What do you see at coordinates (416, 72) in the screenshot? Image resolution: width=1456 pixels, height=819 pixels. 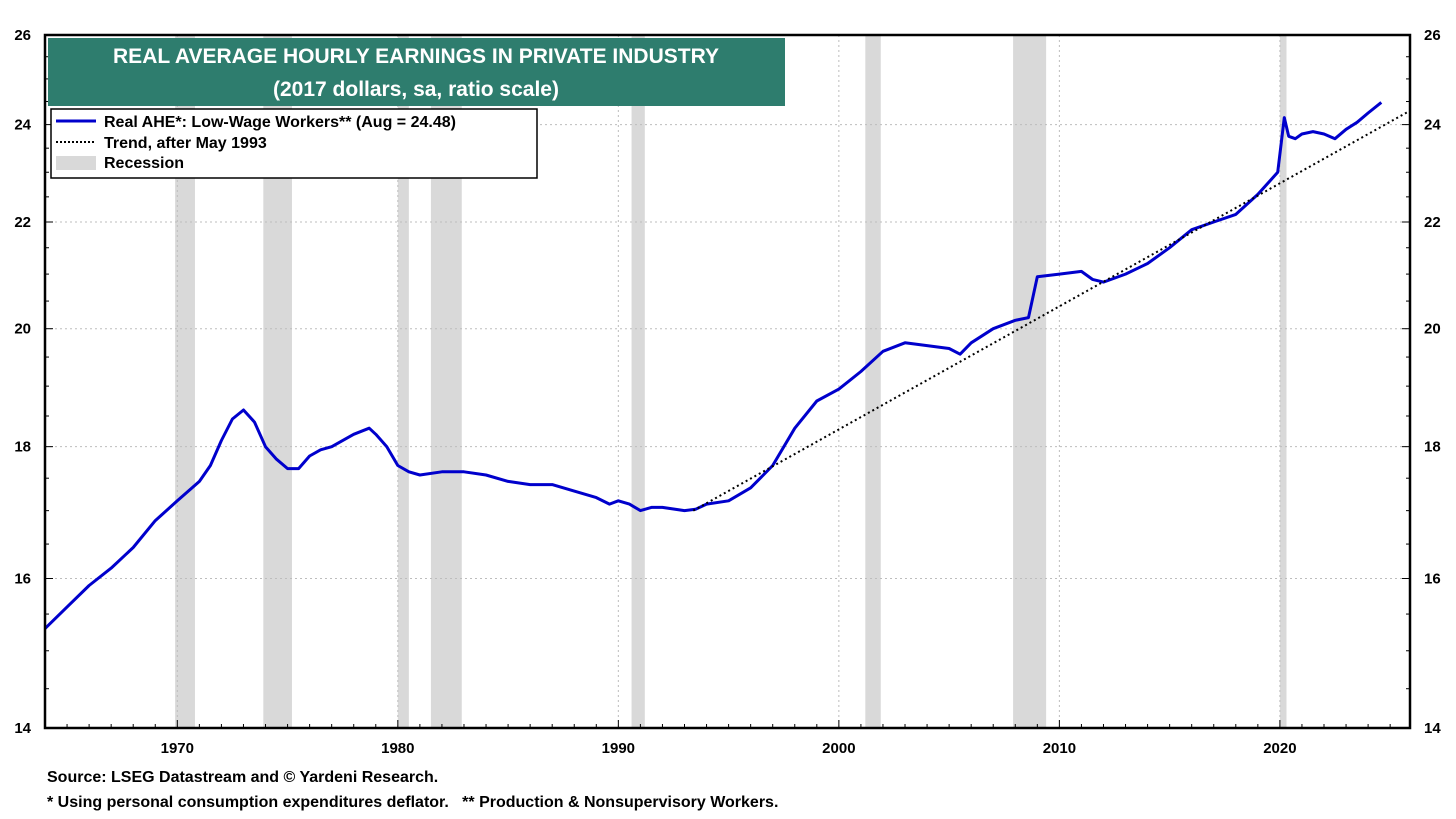 I see `title-box` at bounding box center [416, 72].